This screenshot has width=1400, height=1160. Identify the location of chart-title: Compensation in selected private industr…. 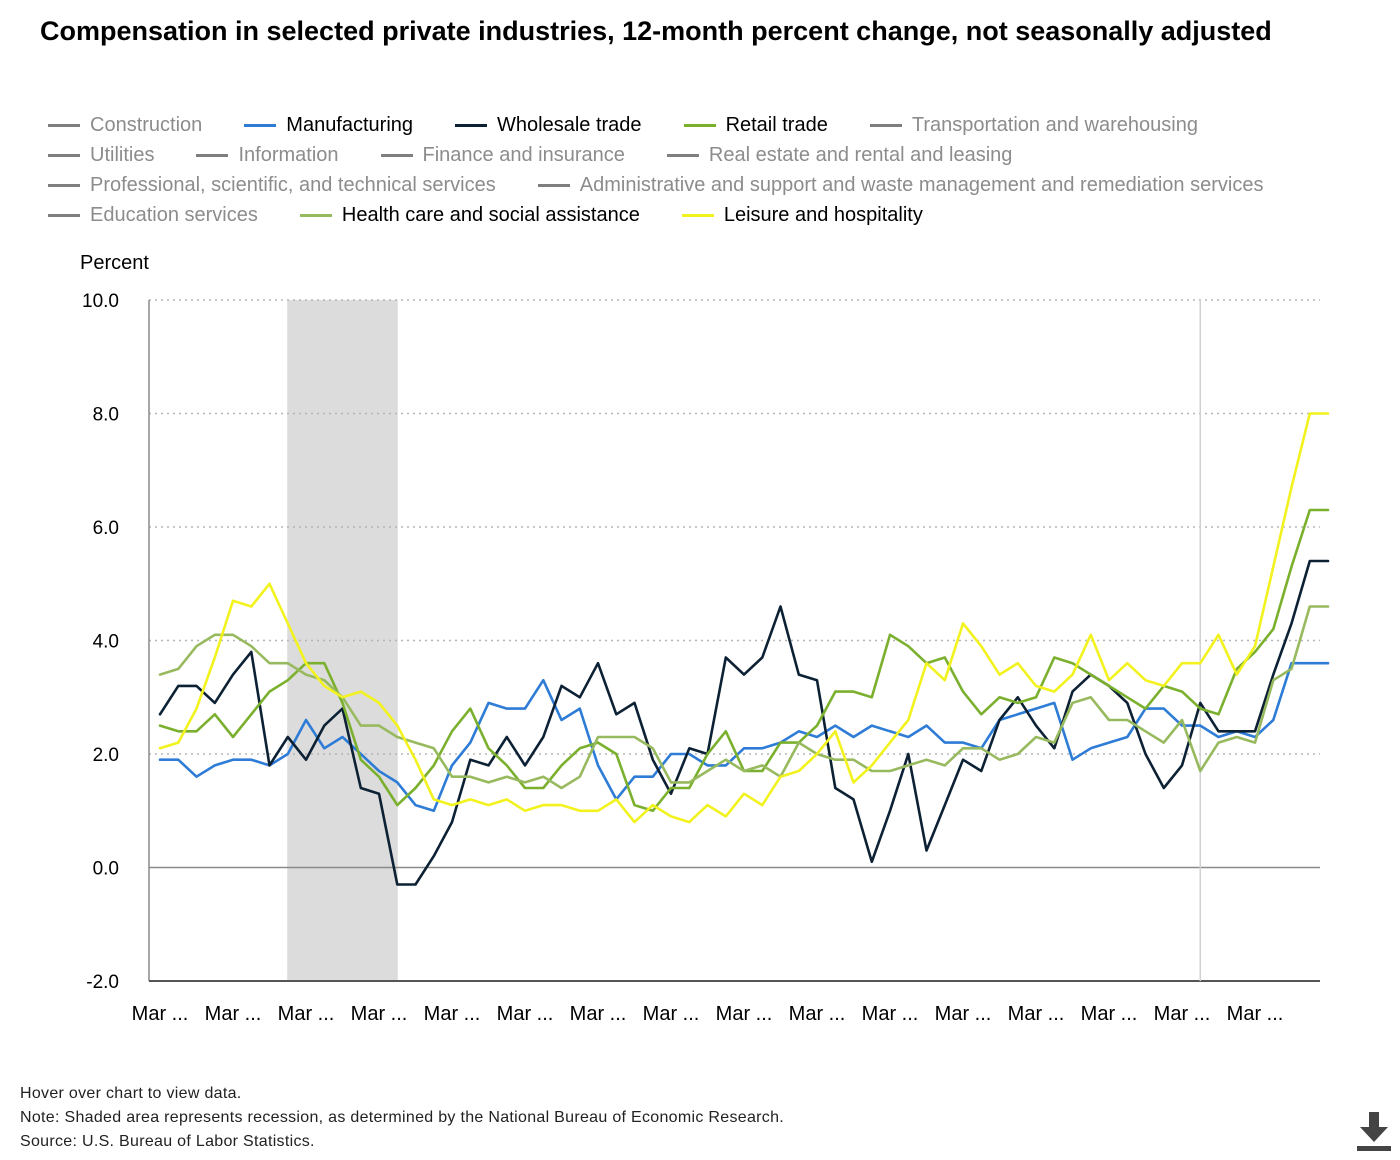
(656, 31).